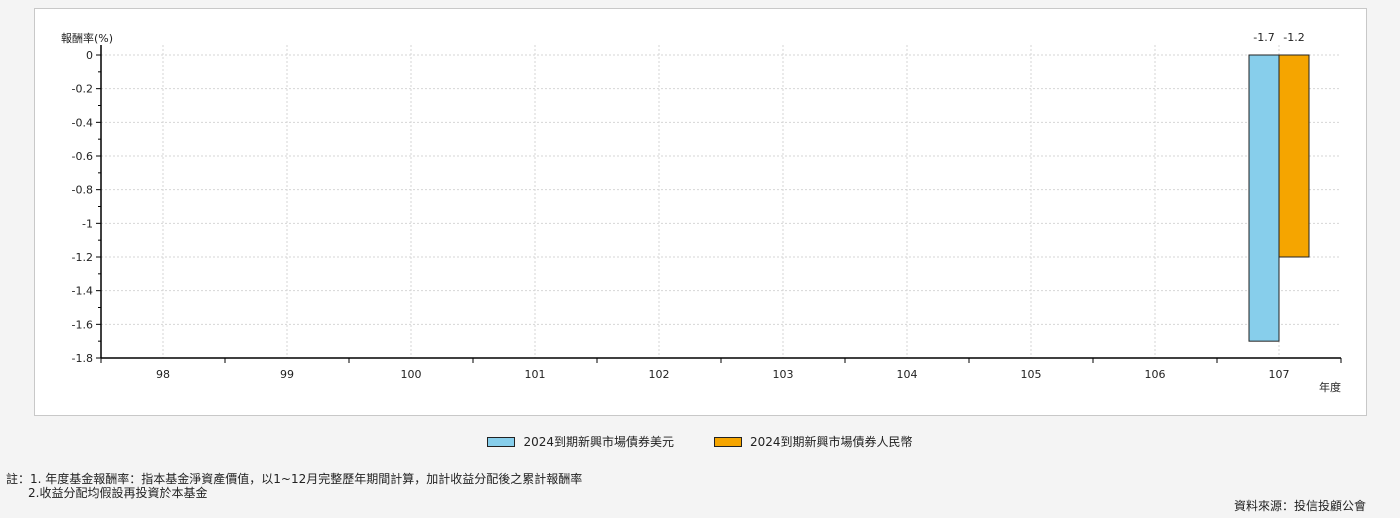 The height and width of the screenshot is (518, 1400). Describe the element at coordinates (163, 374) in the screenshot. I see `x-tick-label: 98` at that location.